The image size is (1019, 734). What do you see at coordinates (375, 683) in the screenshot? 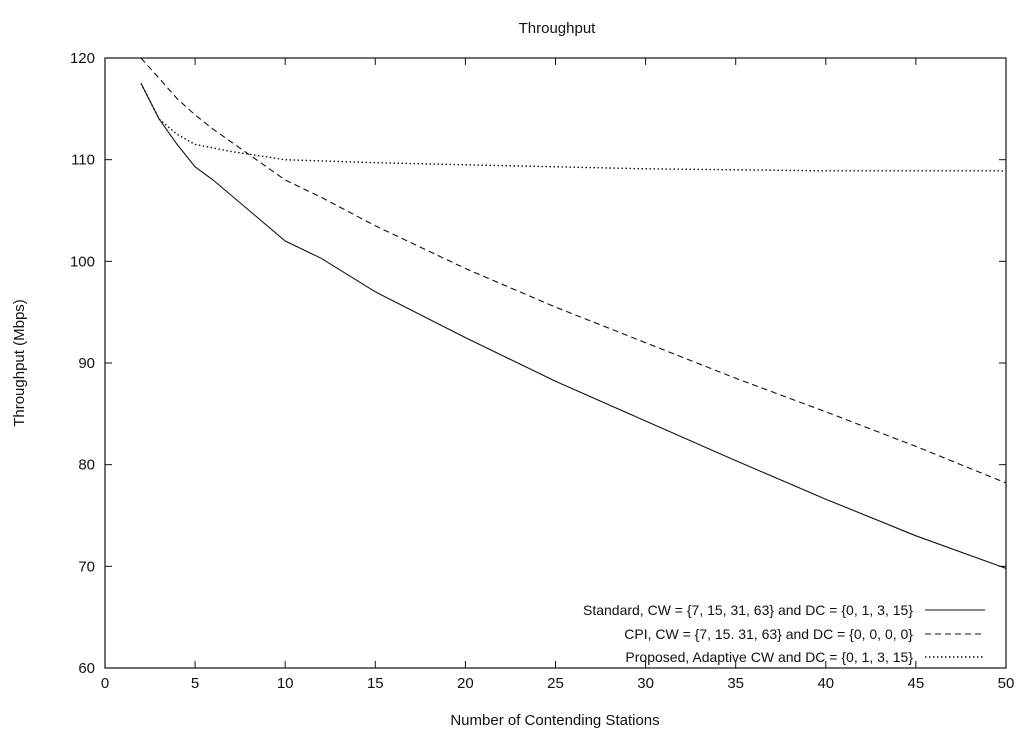
I see `x-tick-label-15: 15` at bounding box center [375, 683].